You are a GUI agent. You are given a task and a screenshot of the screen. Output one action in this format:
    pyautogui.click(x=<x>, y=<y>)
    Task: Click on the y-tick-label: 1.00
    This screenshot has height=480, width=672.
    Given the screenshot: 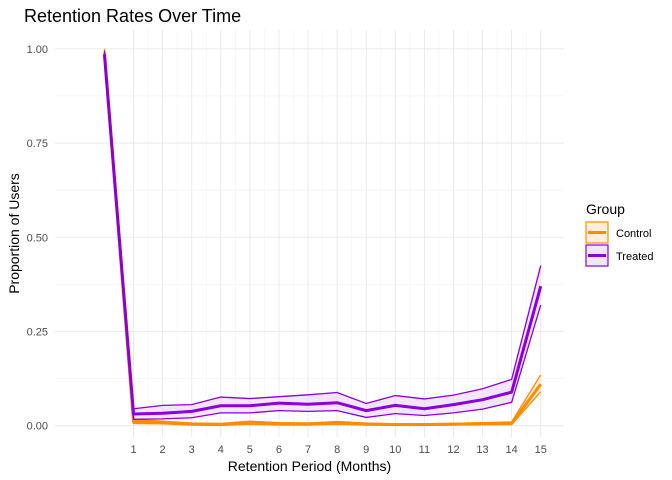 What is the action you would take?
    pyautogui.click(x=37, y=50)
    